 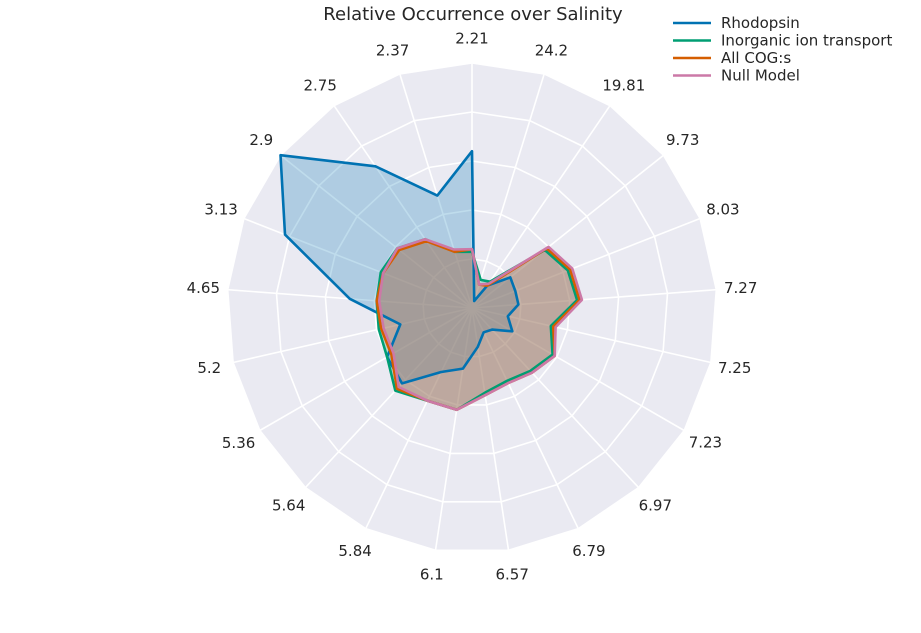 What do you see at coordinates (354, 551) in the screenshot?
I see `angular-tick-label: 5.84` at bounding box center [354, 551].